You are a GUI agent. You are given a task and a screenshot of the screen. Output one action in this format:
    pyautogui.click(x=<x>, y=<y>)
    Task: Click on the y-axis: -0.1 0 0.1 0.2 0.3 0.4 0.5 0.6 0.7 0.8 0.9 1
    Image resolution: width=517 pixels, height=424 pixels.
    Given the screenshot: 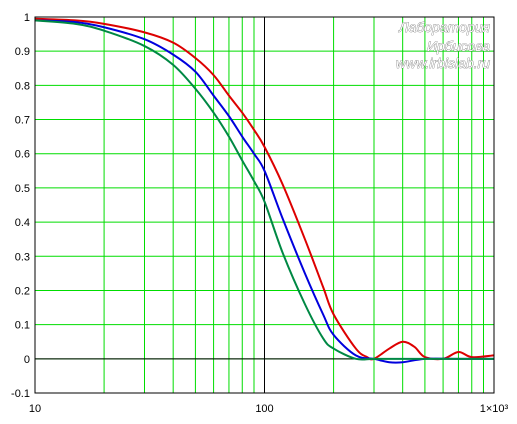 What is the action you would take?
    pyautogui.click(x=20, y=206)
    